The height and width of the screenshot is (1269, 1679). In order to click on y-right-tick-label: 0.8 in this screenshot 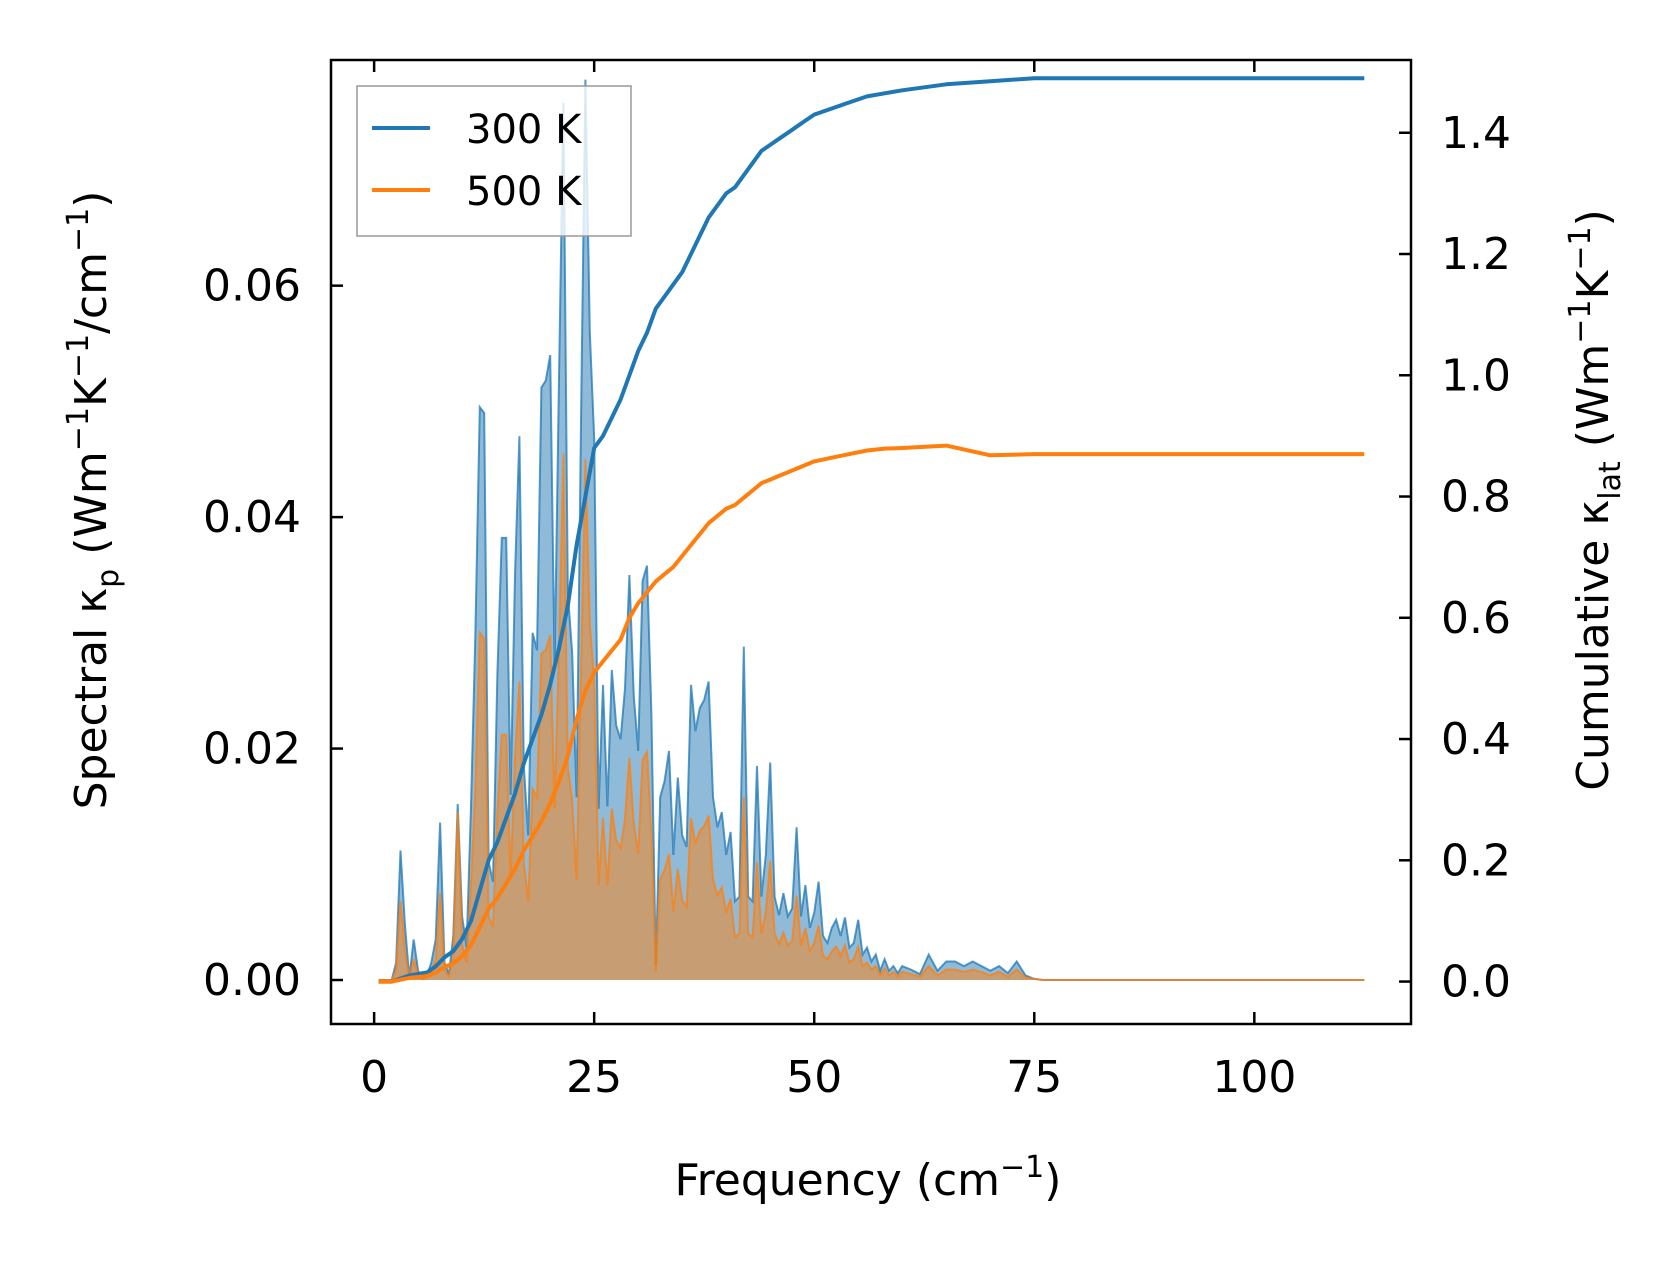, I will do `click(1476, 497)`.